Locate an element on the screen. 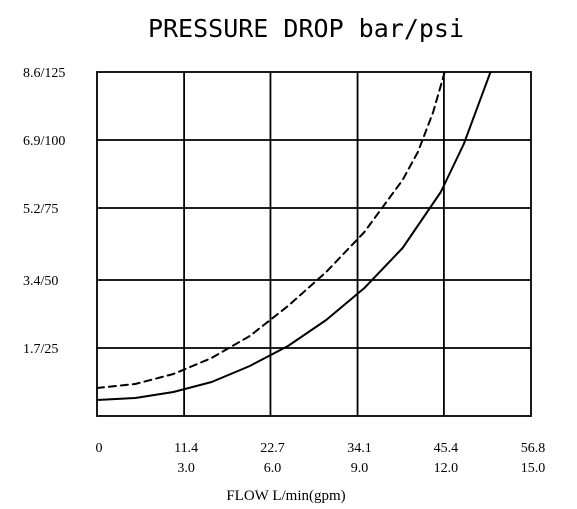 The width and height of the screenshot is (577, 509). x-tick-label-secondary: 15.0 is located at coordinates (533, 468).